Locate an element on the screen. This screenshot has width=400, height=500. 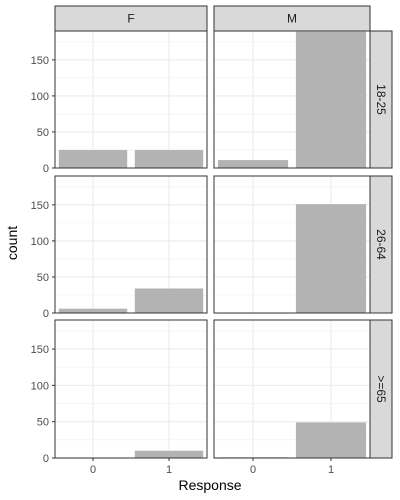
row-strip-label: 18-25 is located at coordinates (381, 99).